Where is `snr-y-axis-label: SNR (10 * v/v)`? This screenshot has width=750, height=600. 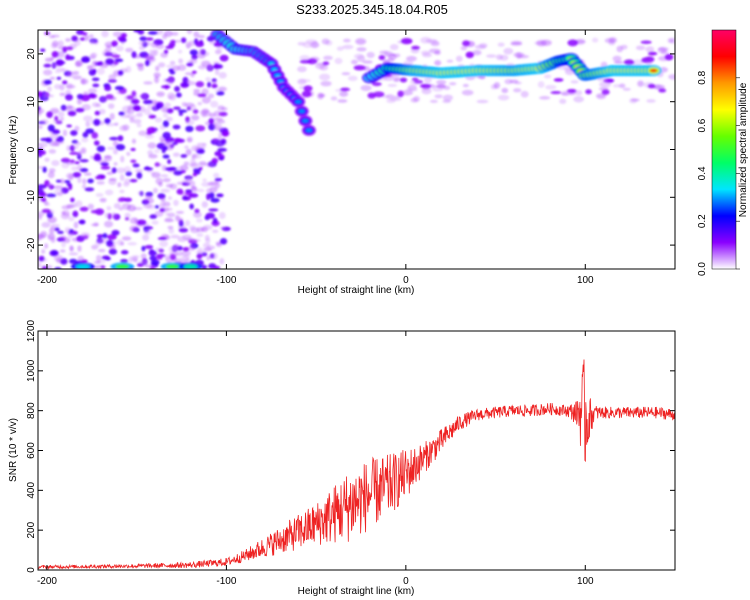 snr-y-axis-label: SNR (10 * v/v) is located at coordinates (13, 450).